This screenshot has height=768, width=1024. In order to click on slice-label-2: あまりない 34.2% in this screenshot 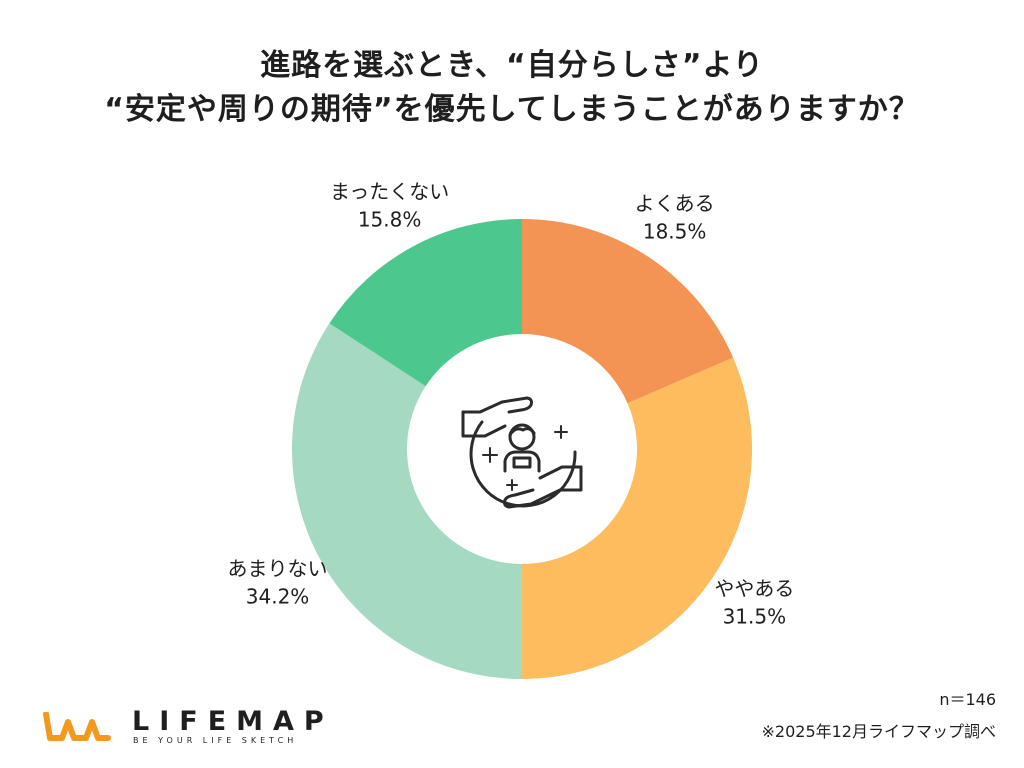, I will do `click(278, 582)`.